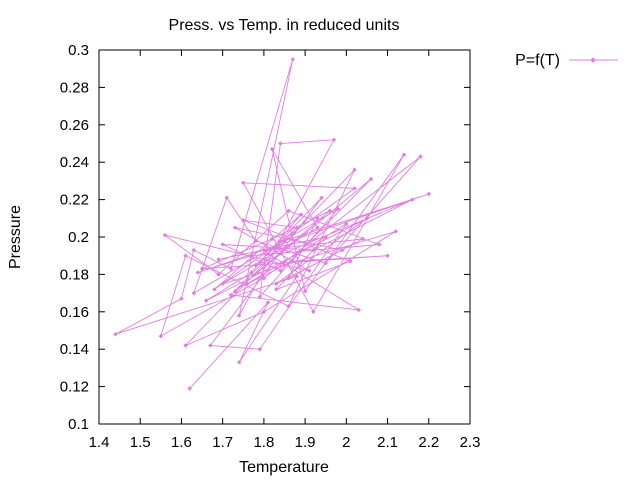  What do you see at coordinates (222, 442) in the screenshot?
I see `x-tick-label: 1.7` at bounding box center [222, 442].